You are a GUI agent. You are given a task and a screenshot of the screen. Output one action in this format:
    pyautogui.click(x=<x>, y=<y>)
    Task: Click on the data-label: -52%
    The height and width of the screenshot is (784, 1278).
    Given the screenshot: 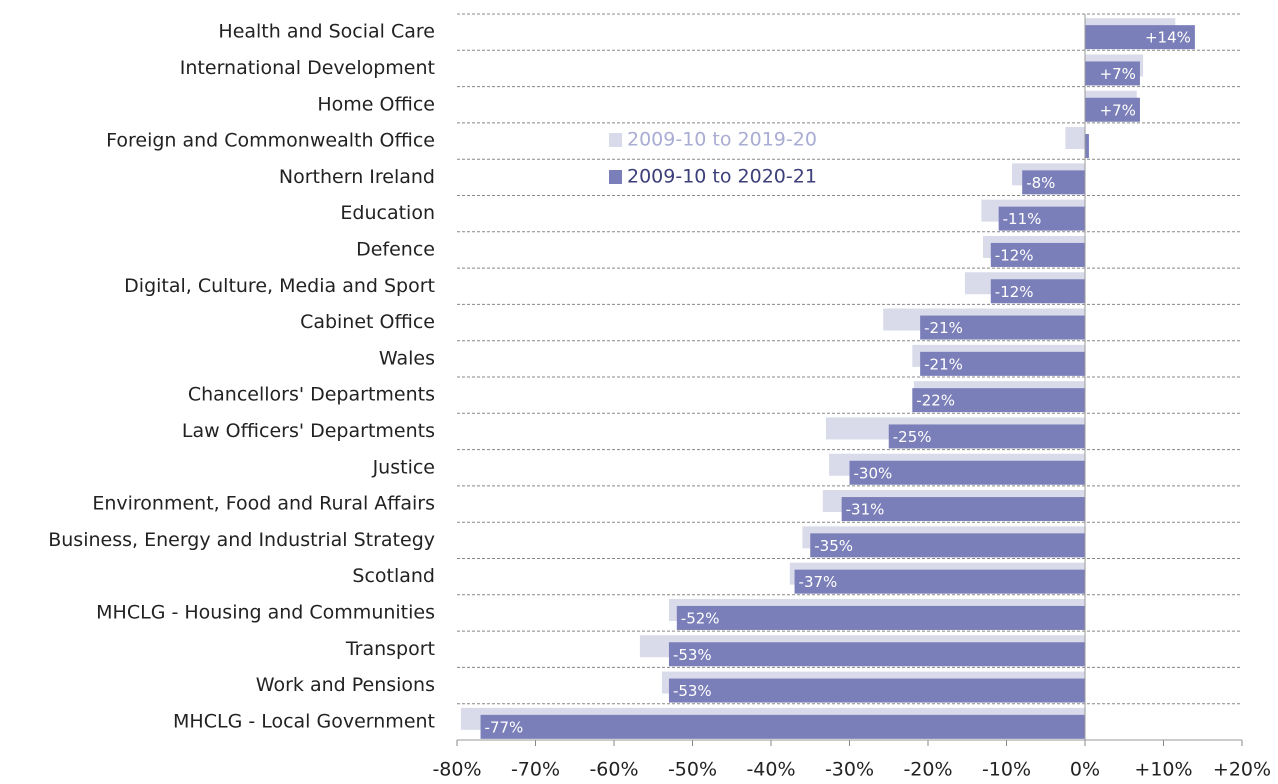 What is the action you would take?
    pyautogui.click(x=700, y=618)
    